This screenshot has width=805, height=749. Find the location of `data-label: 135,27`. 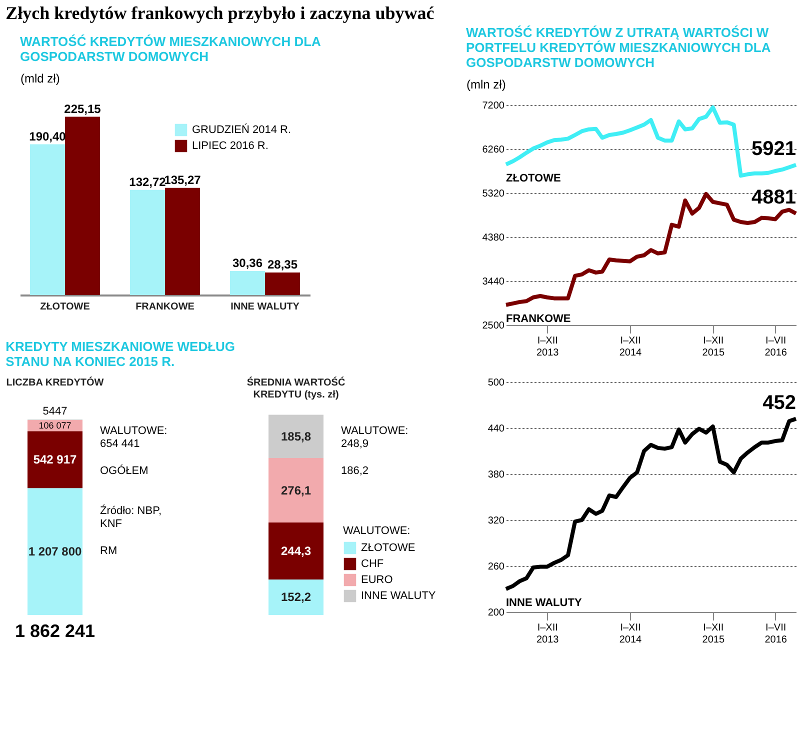

data-label: 135,27 is located at coordinates (183, 179).